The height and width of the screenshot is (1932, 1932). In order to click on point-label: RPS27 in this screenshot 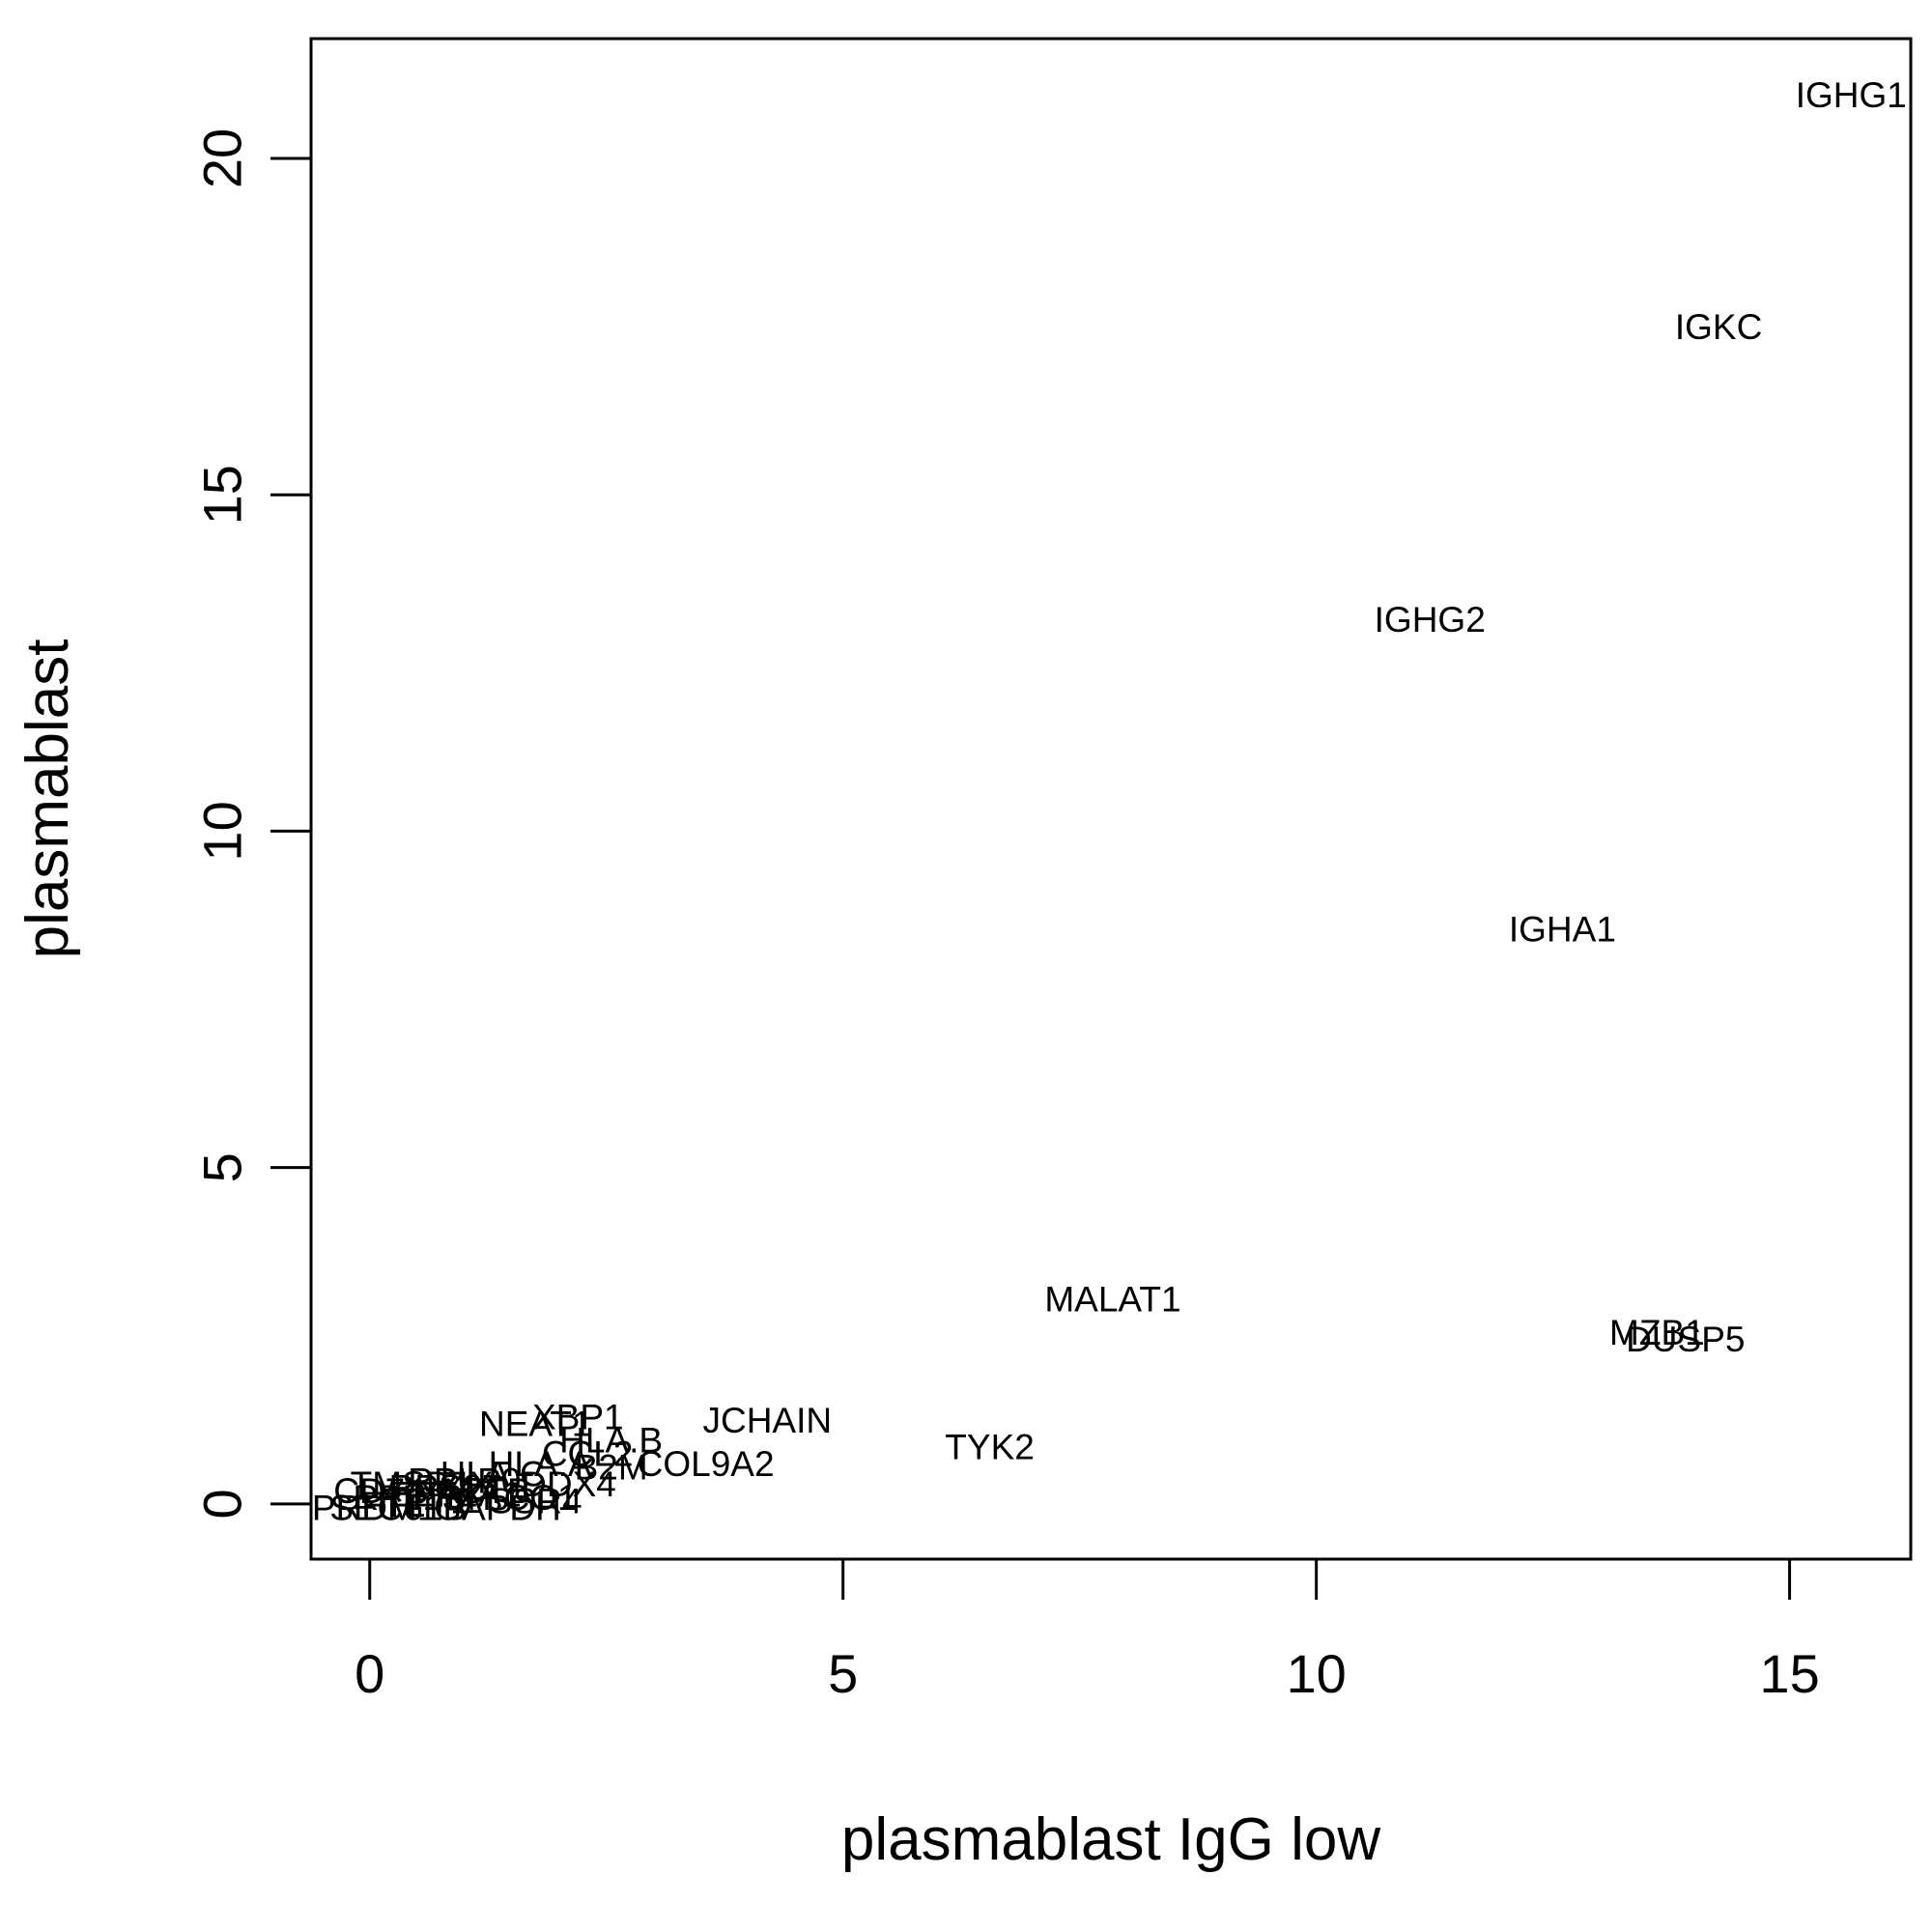, I will do `click(445, 1487)`.